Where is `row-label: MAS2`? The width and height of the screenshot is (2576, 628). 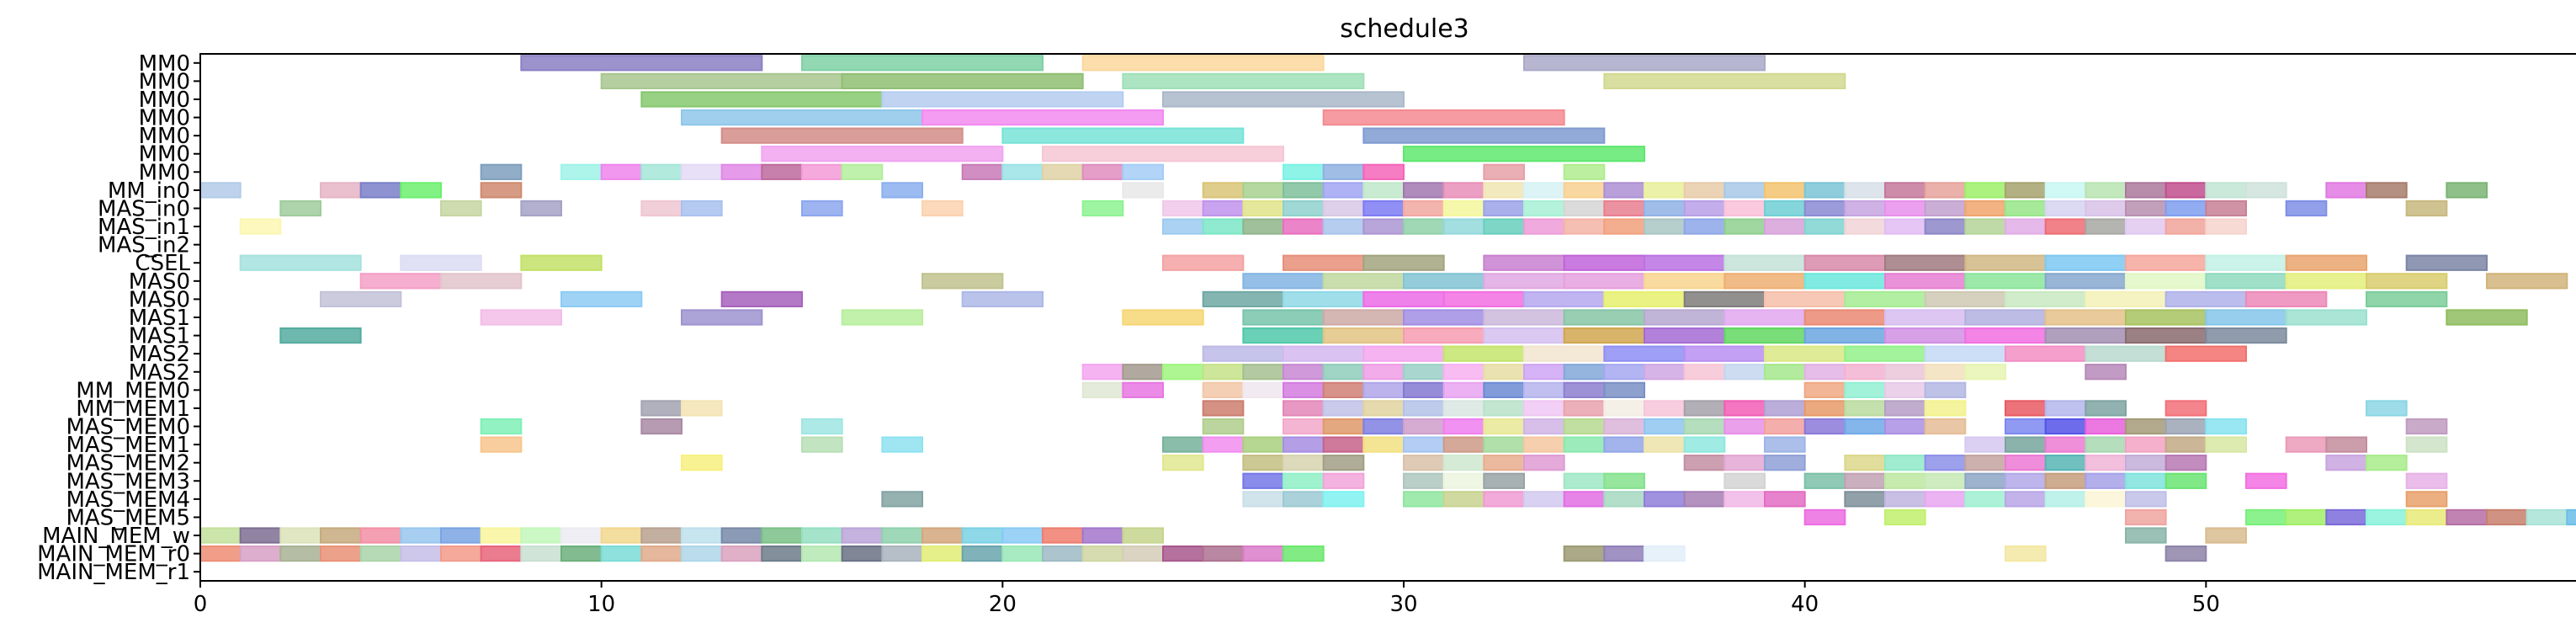 row-label: MAS2 is located at coordinates (159, 373).